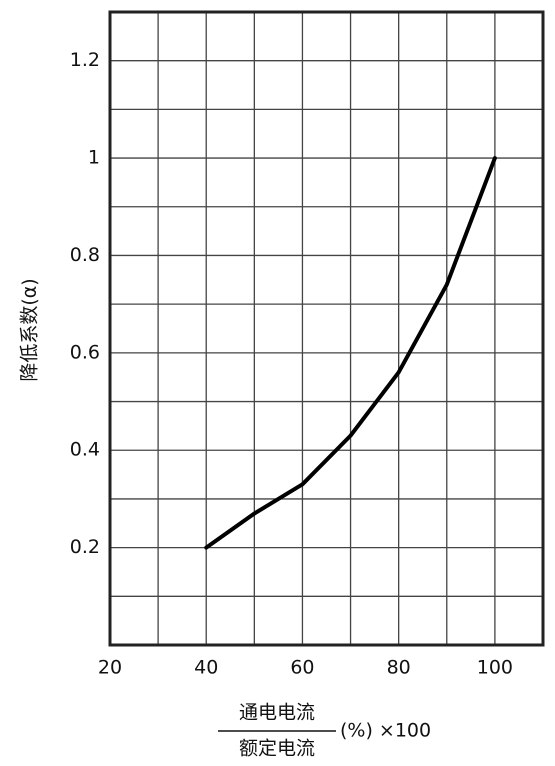 The height and width of the screenshot is (766, 555). What do you see at coordinates (85, 547) in the screenshot?
I see `y-tick-label: 0.2` at bounding box center [85, 547].